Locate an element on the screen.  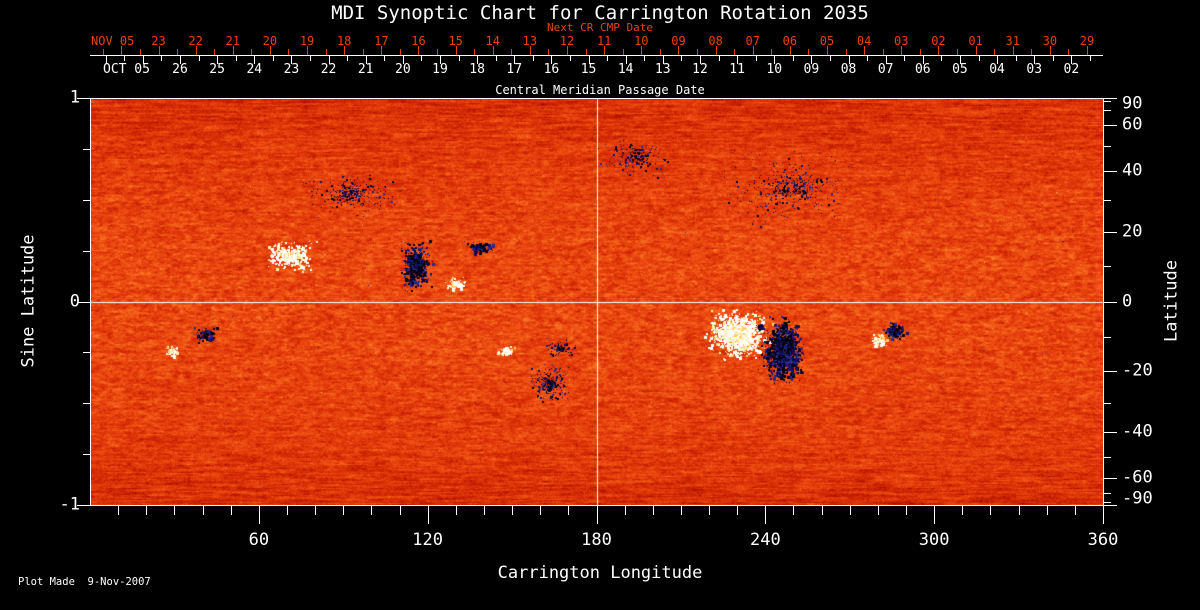
next-cr-day-label: 06 is located at coordinates (790, 41).